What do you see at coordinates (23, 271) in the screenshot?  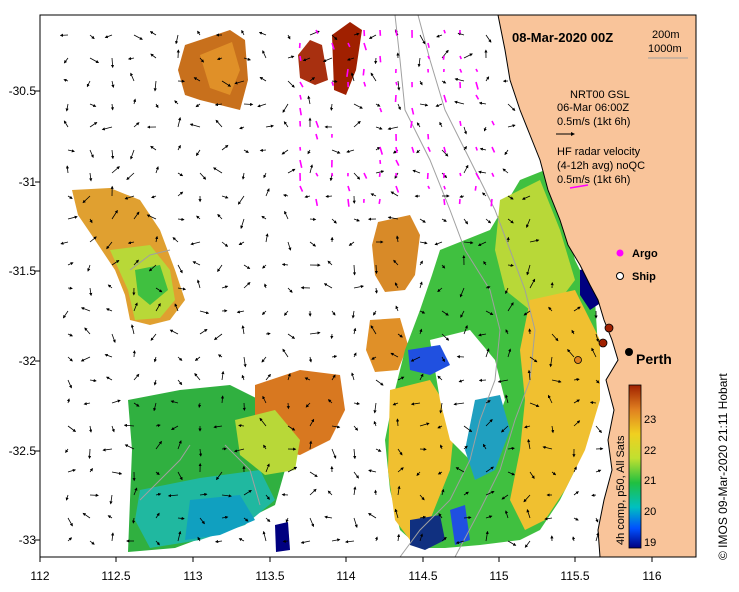 I see `y-tick-label: -31.5` at bounding box center [23, 271].